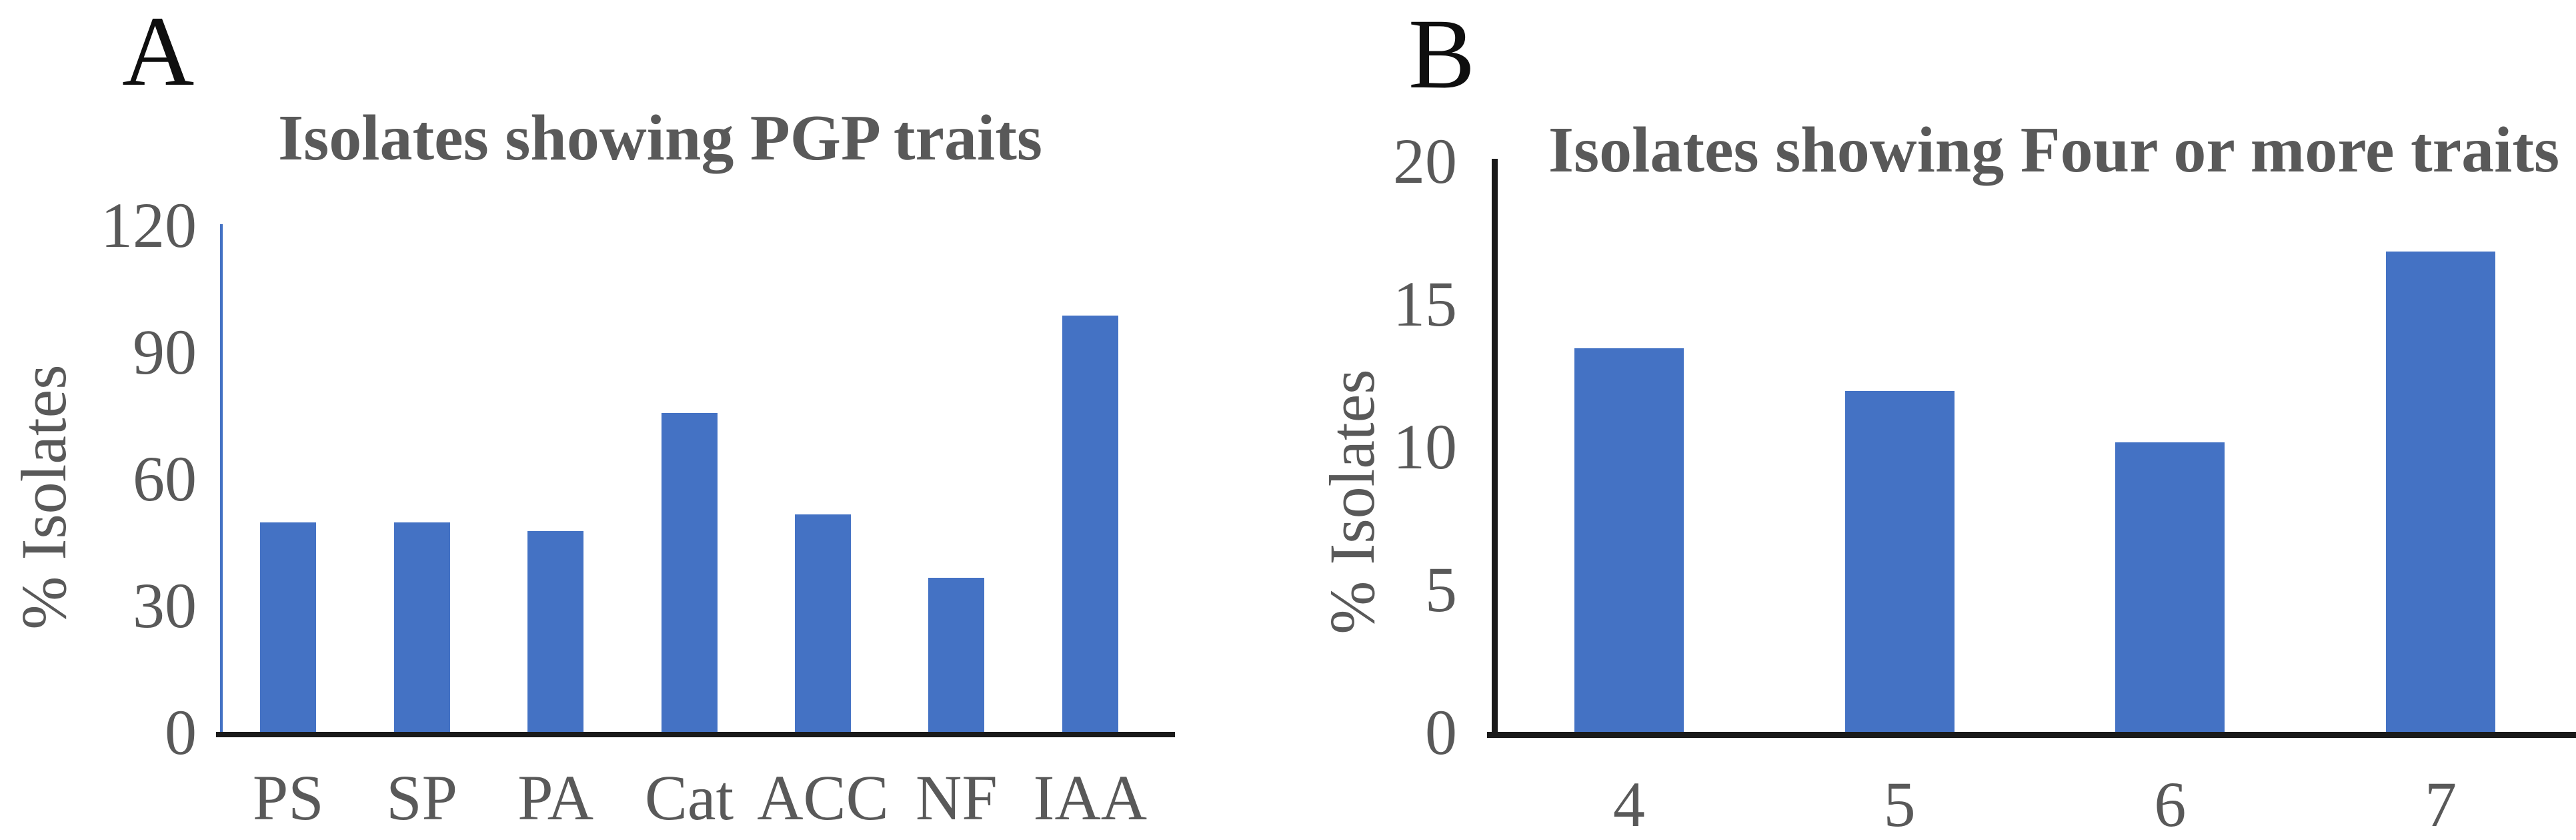 The width and height of the screenshot is (2576, 840). What do you see at coordinates (1425, 304) in the screenshot?
I see `chart-b-ytick-15: 15` at bounding box center [1425, 304].